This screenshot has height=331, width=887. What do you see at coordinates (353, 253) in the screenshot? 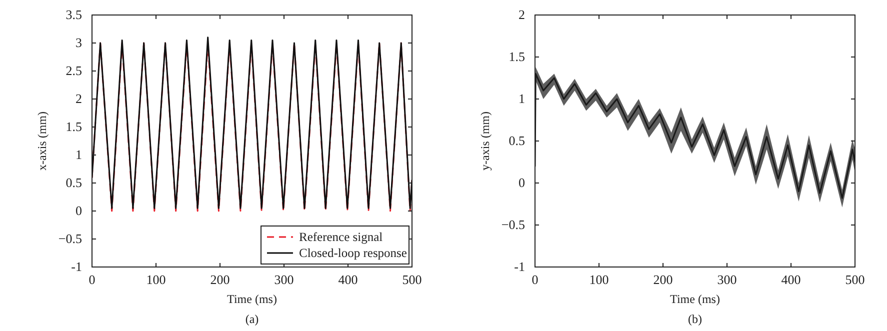
I see `legend-label: Closed-loop response` at bounding box center [353, 253].